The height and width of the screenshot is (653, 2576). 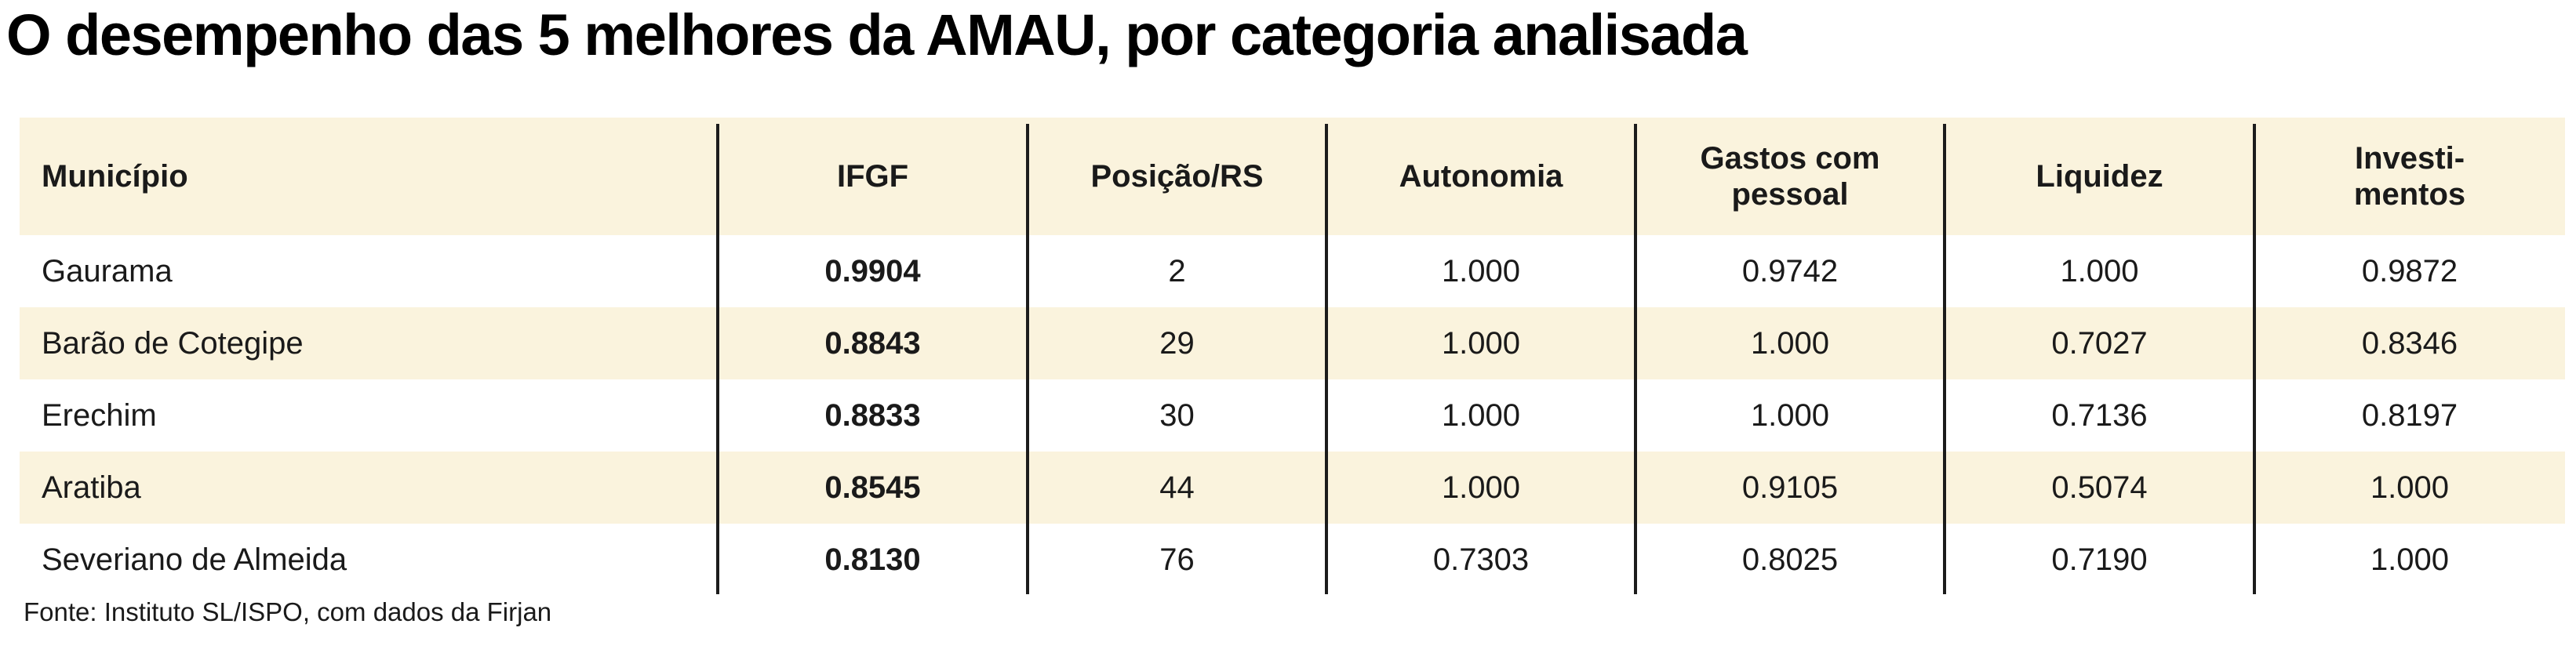 What do you see at coordinates (2409, 415) in the screenshot?
I see `cell-investimentos: 0.8197` at bounding box center [2409, 415].